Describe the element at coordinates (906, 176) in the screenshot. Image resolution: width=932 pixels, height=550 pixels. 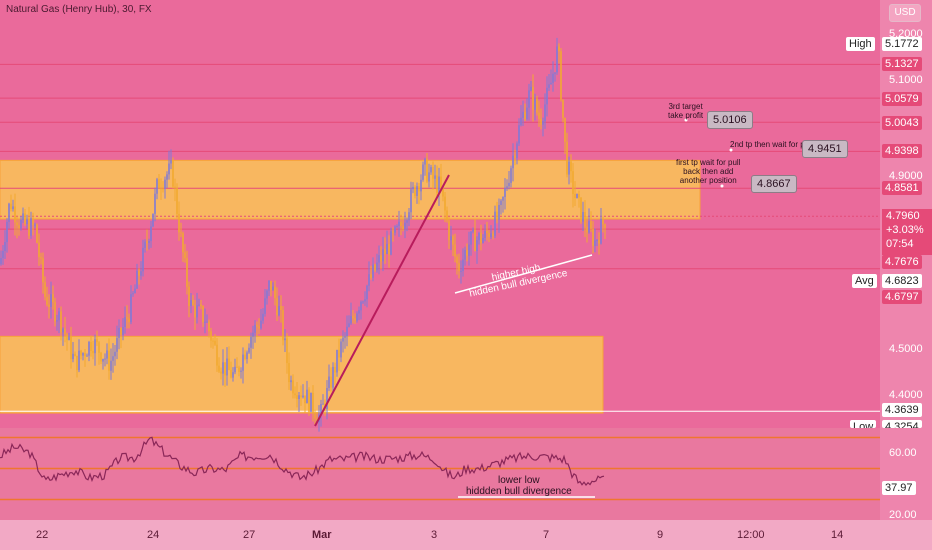
I see `price-tick: 4.9000` at that location.